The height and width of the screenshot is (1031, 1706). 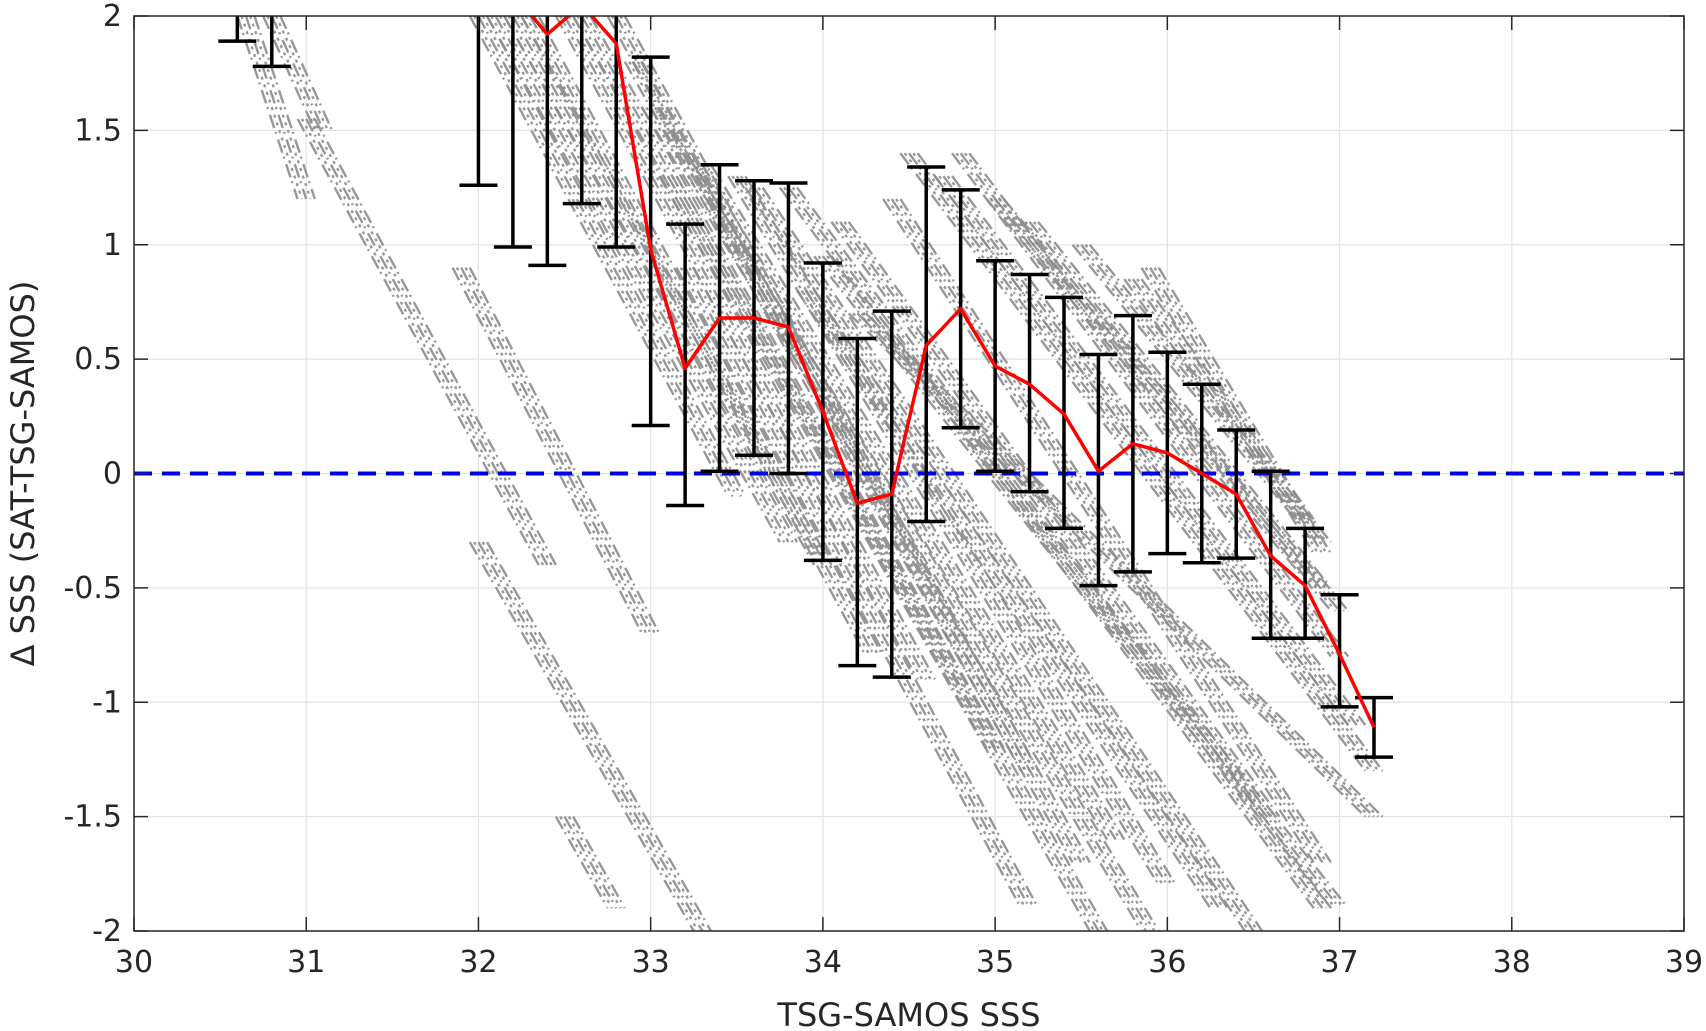 I want to click on x-tick-label: 35, so click(x=995, y=962).